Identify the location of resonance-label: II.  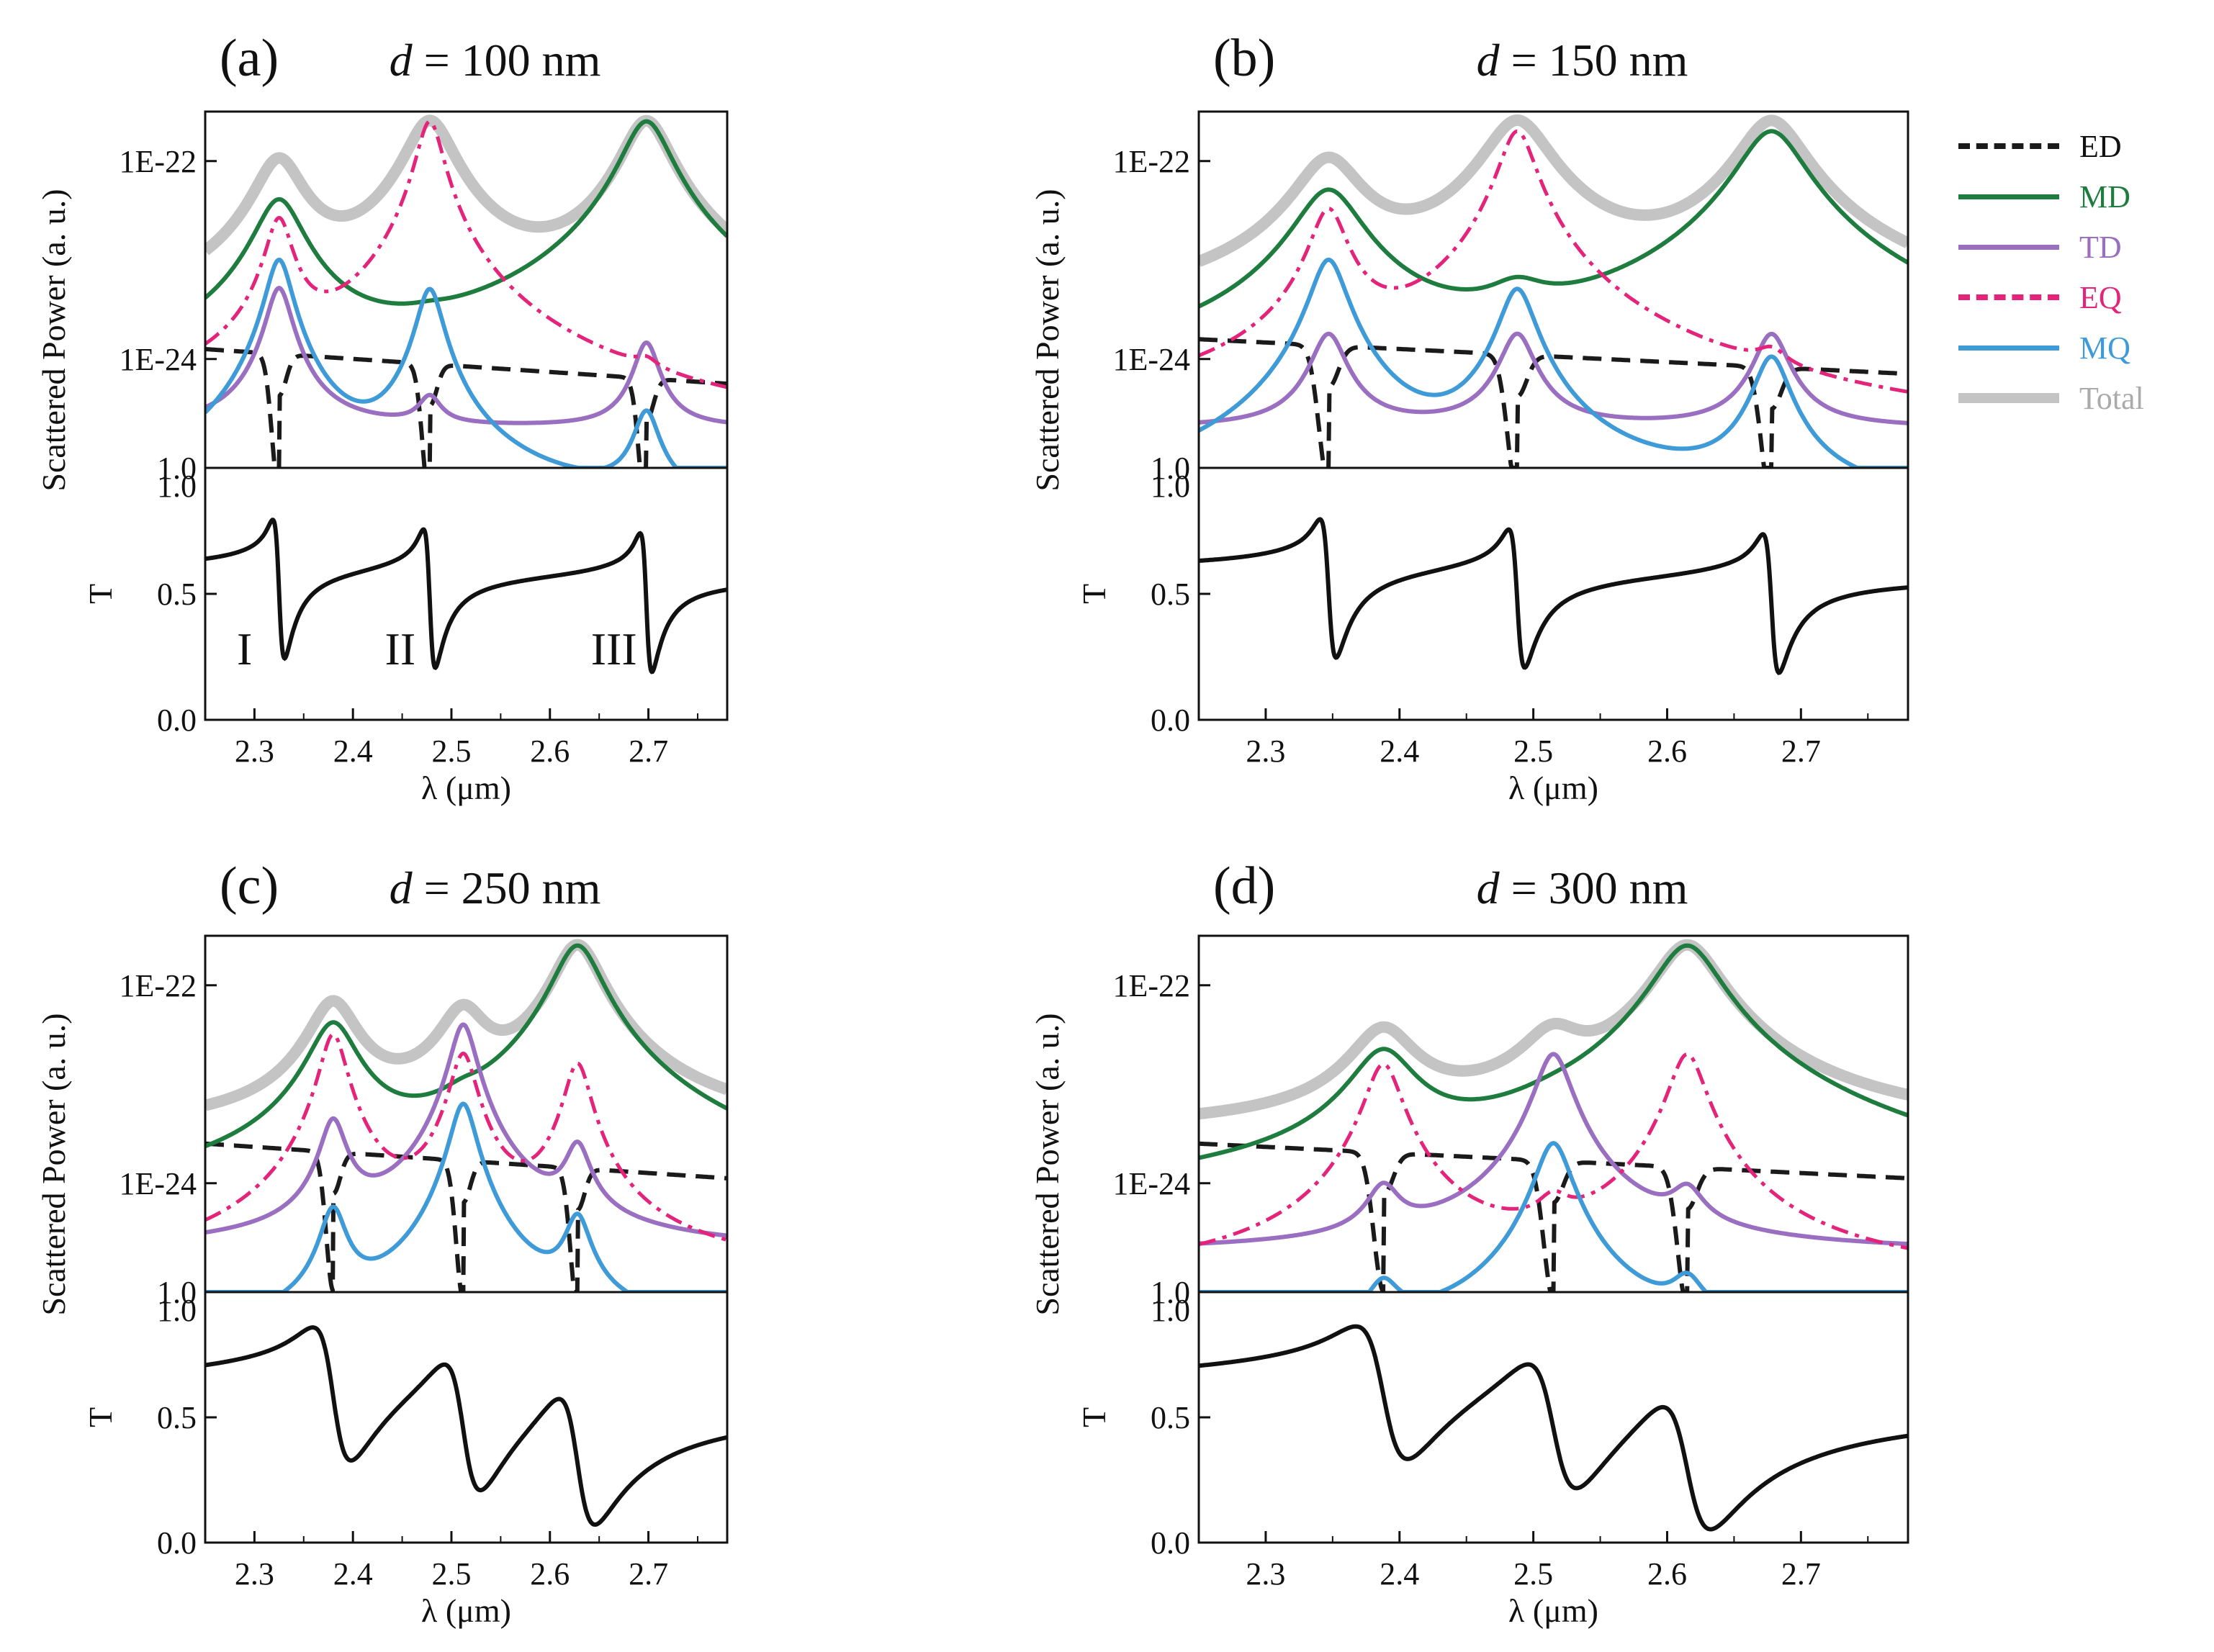
(400, 649).